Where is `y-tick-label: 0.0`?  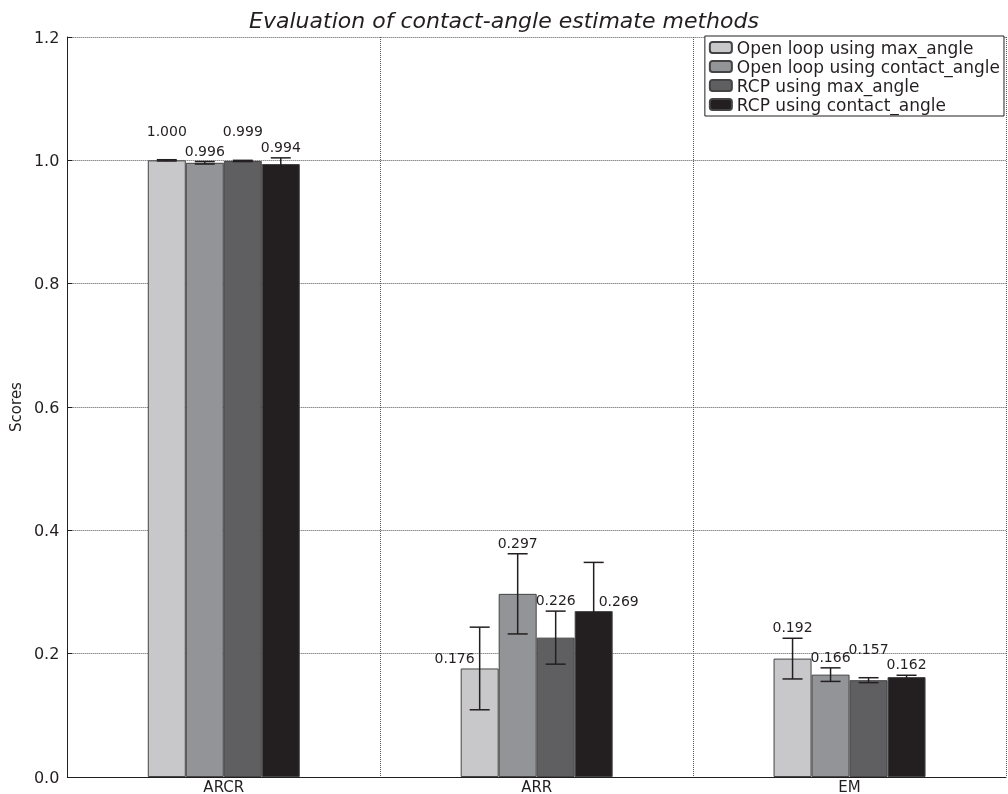 y-tick-label: 0.0 is located at coordinates (46, 777).